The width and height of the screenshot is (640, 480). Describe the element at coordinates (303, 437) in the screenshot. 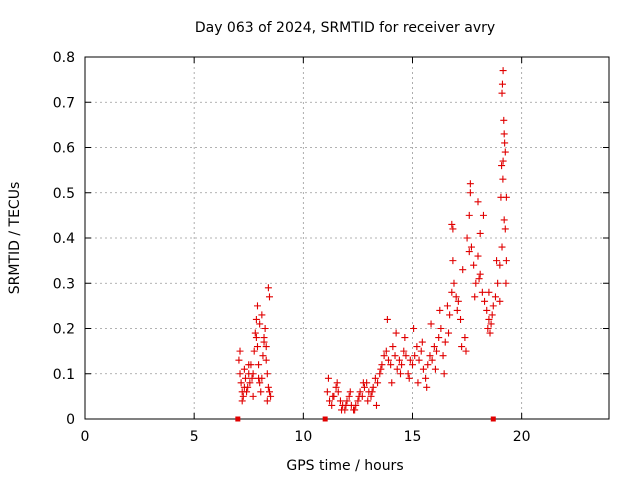

I see `x-tick-label: 10` at that location.